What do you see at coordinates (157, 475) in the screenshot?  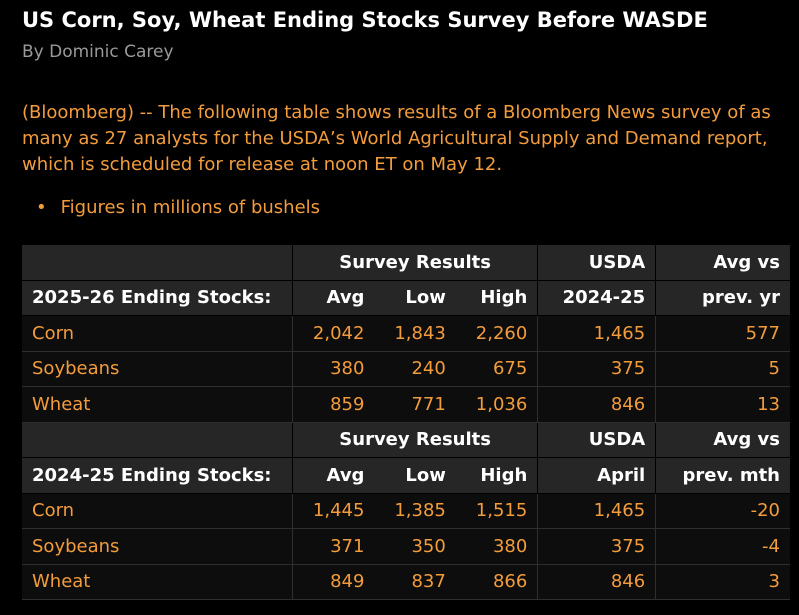 I see `column-header-cell: 2024-25 Ending Stocks:` at bounding box center [157, 475].